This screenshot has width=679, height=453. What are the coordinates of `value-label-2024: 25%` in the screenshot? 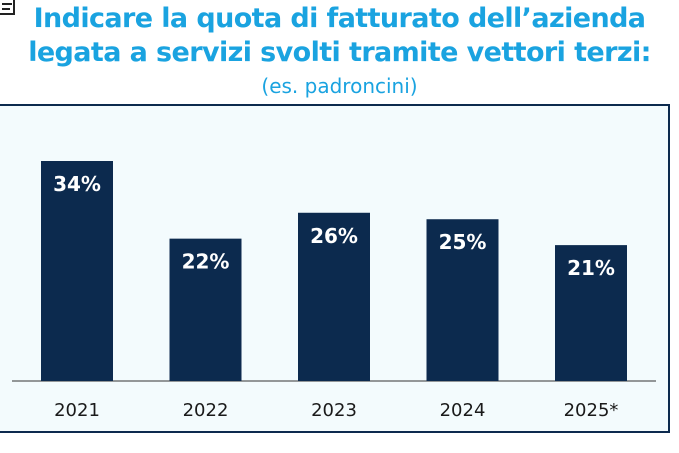 It's located at (463, 242).